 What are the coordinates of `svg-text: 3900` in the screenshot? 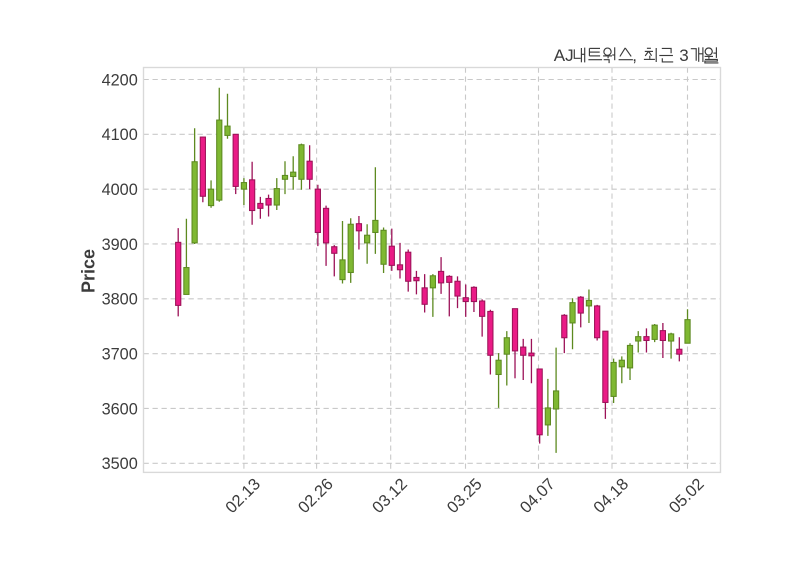 It's located at (120, 245).